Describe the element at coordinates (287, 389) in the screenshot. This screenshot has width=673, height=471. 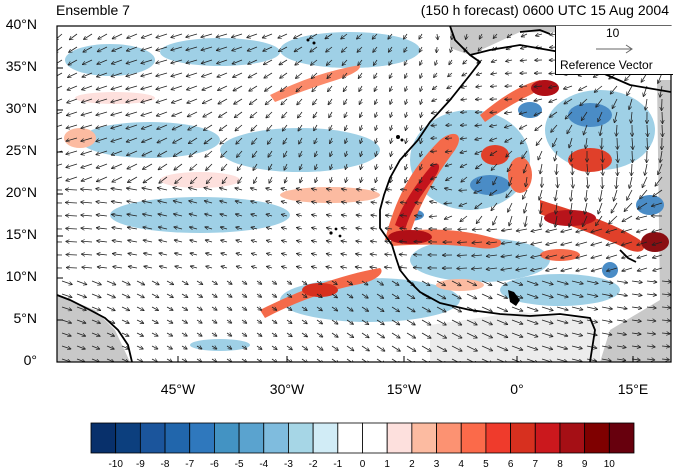
I see `lon-tick-label: 30°W` at that location.